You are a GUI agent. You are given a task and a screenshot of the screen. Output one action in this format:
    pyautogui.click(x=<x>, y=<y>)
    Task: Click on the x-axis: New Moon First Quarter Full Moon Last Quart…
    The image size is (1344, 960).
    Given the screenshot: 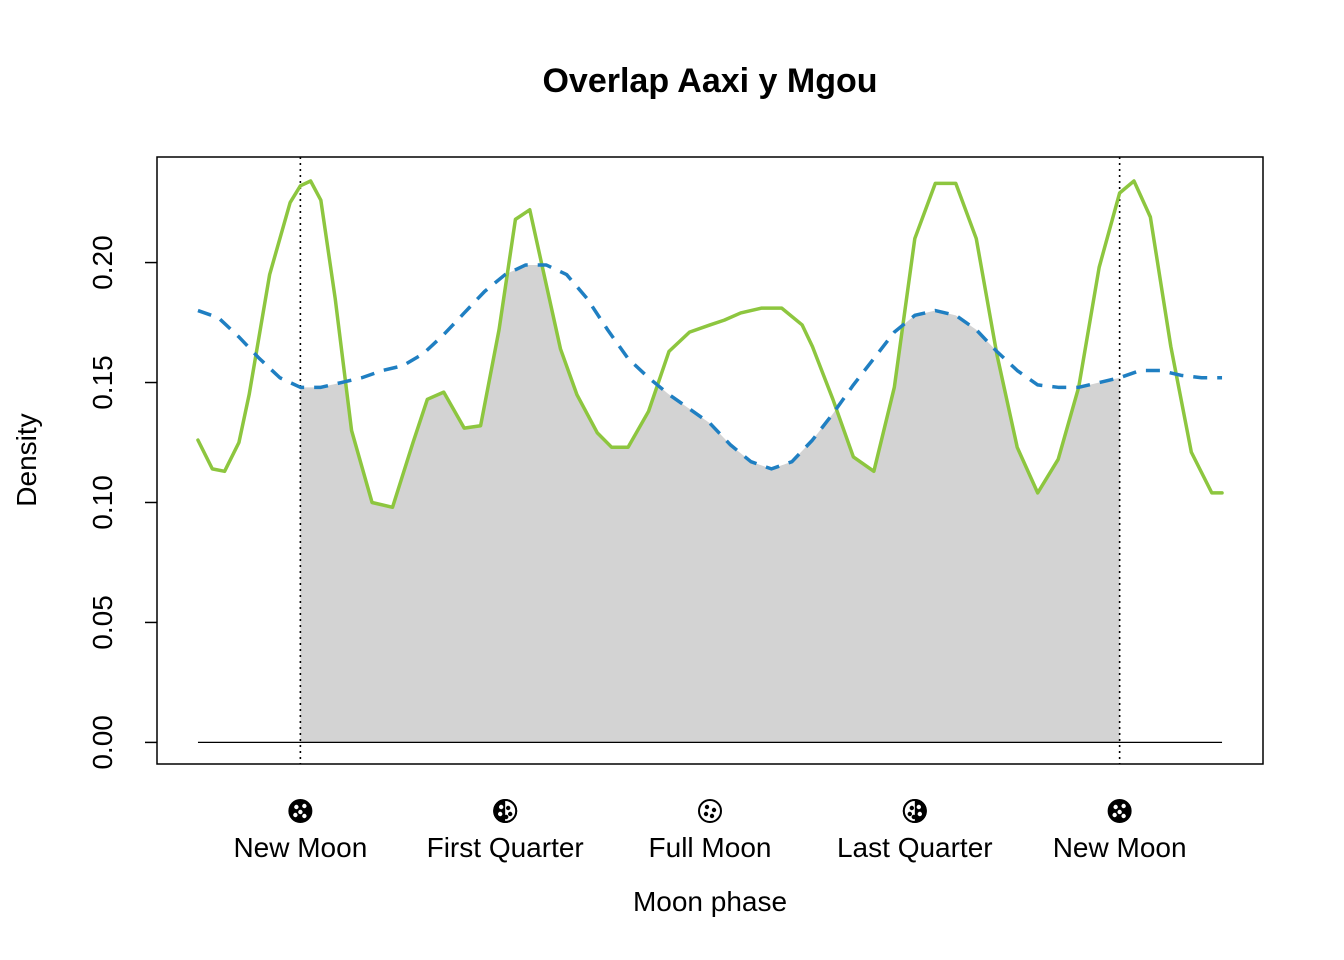 What is the action you would take?
    pyautogui.click(x=710, y=831)
    